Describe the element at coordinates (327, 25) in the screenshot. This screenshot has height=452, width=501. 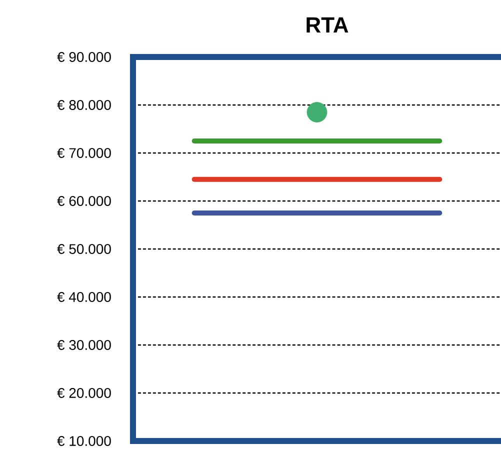
I see `chart-title: RTA` at that location.